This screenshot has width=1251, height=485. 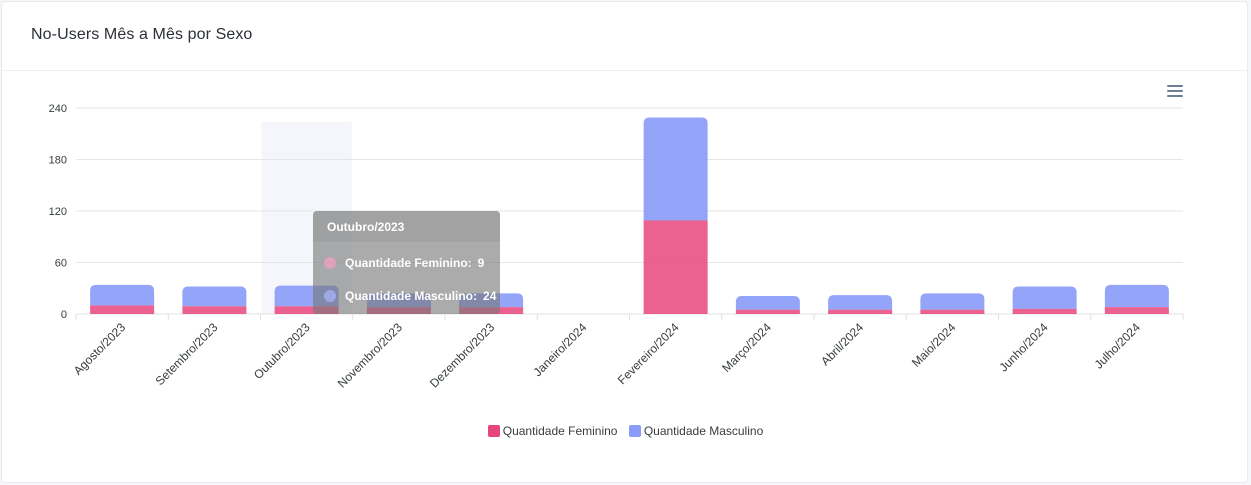 I want to click on x-tick-label: Janeiro/2024, so click(x=560, y=349).